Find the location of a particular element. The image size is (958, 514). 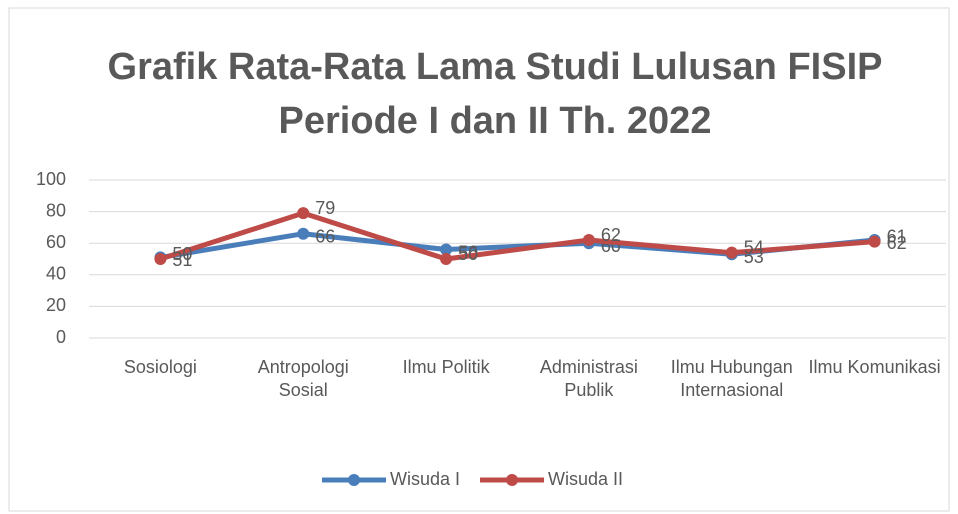

legend-label: Wisuda I is located at coordinates (425, 479).